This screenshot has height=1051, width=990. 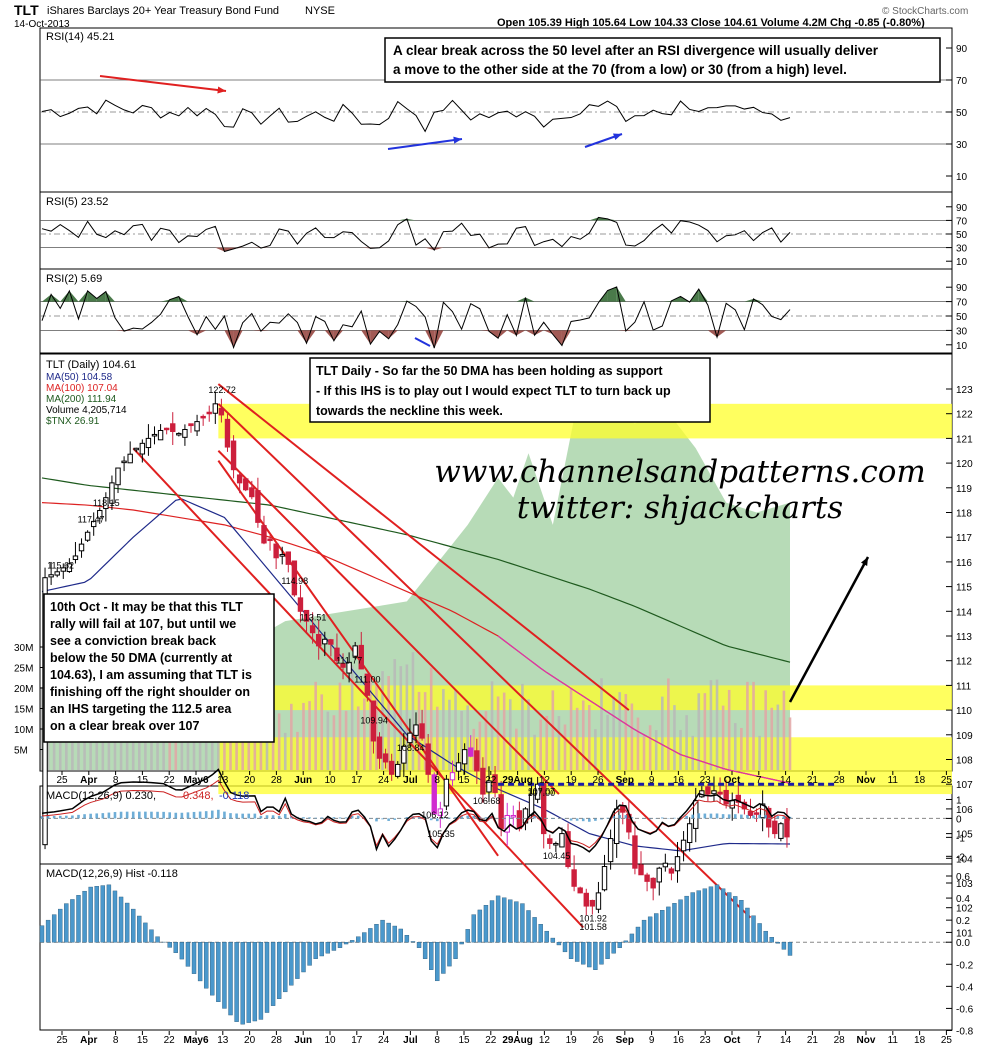 I want to click on rsi-divergence-arrow-head, so click(x=221, y=90).